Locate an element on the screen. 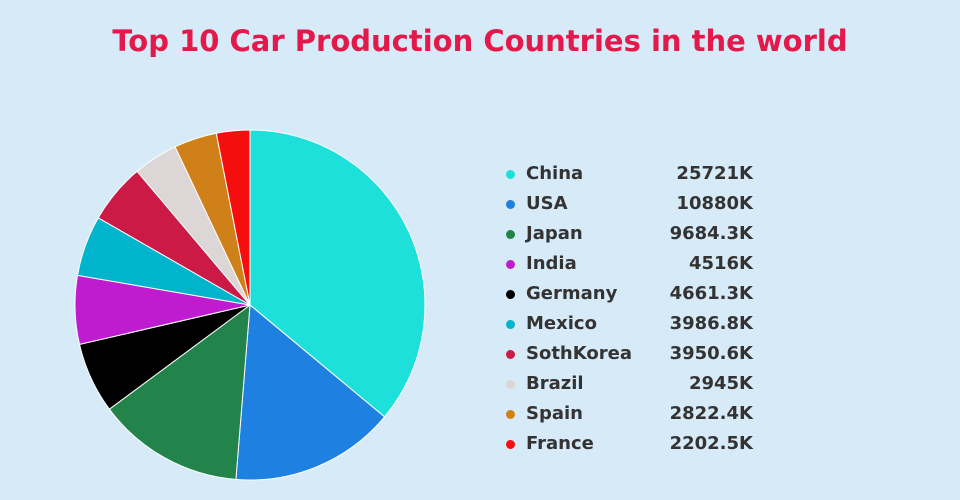  legend-label: Brazil is located at coordinates (555, 383).